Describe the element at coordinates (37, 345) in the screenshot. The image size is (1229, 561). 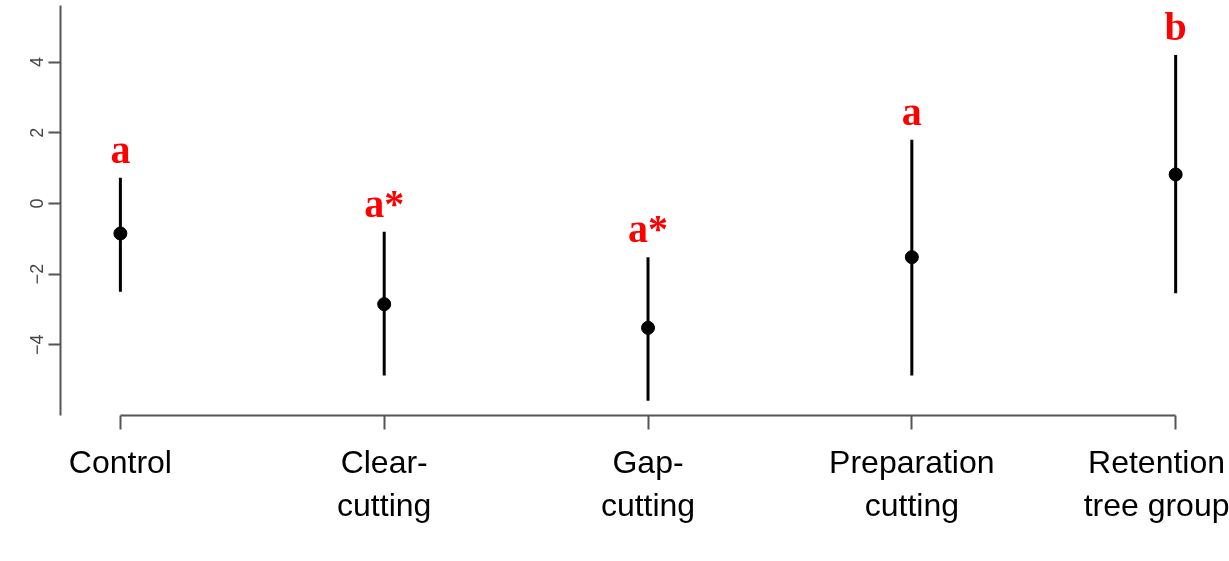
I see `y-tick-label: −4` at that location.